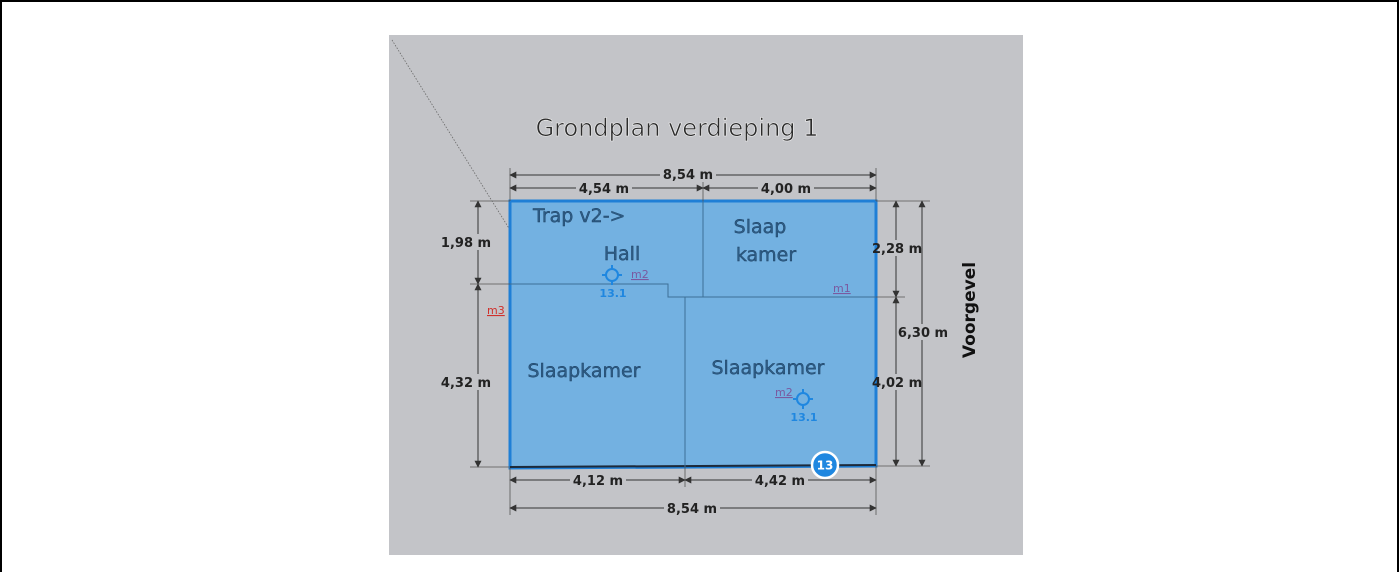  What do you see at coordinates (897, 383) in the screenshot?
I see `dim-right-bottom: 4,02 m` at bounding box center [897, 383].